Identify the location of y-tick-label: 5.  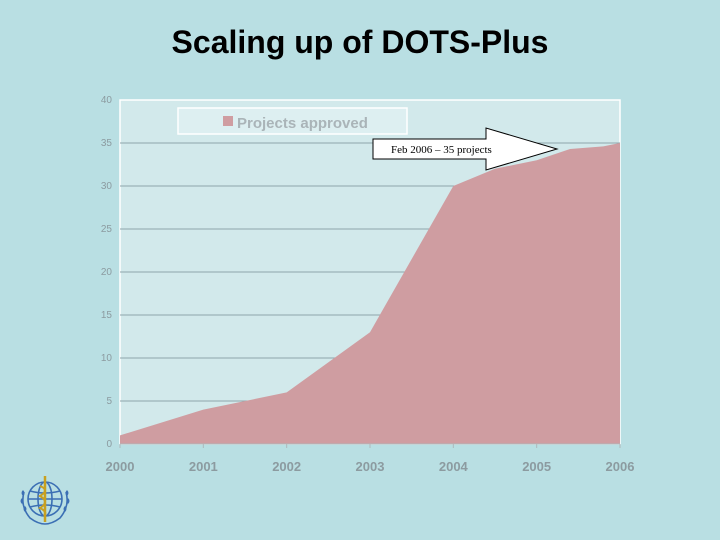
(109, 401).